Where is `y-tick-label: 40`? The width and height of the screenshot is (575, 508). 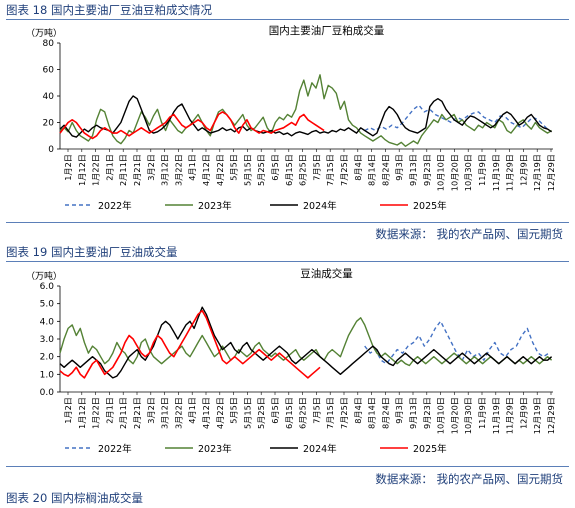
y-tick-label: 40 is located at coordinates (49, 97).